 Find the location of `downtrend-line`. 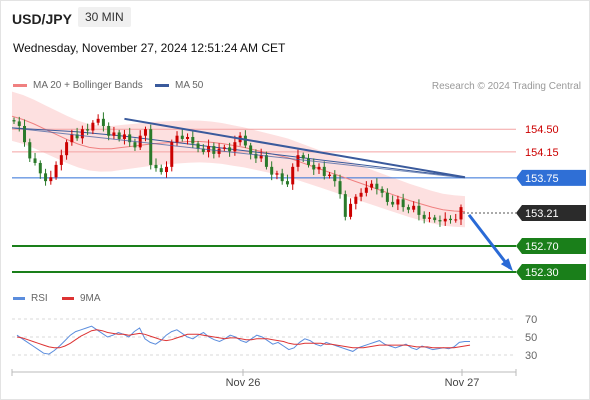

downtrend-line is located at coordinates (295, 148).